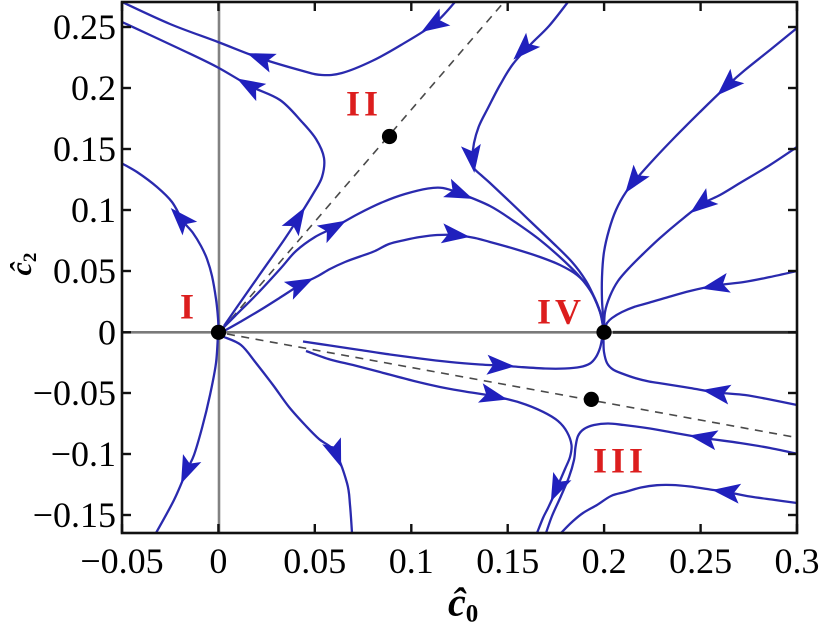  What do you see at coordinates (797, 561) in the screenshot?
I see `svg-text: 0.3` at bounding box center [797, 561].